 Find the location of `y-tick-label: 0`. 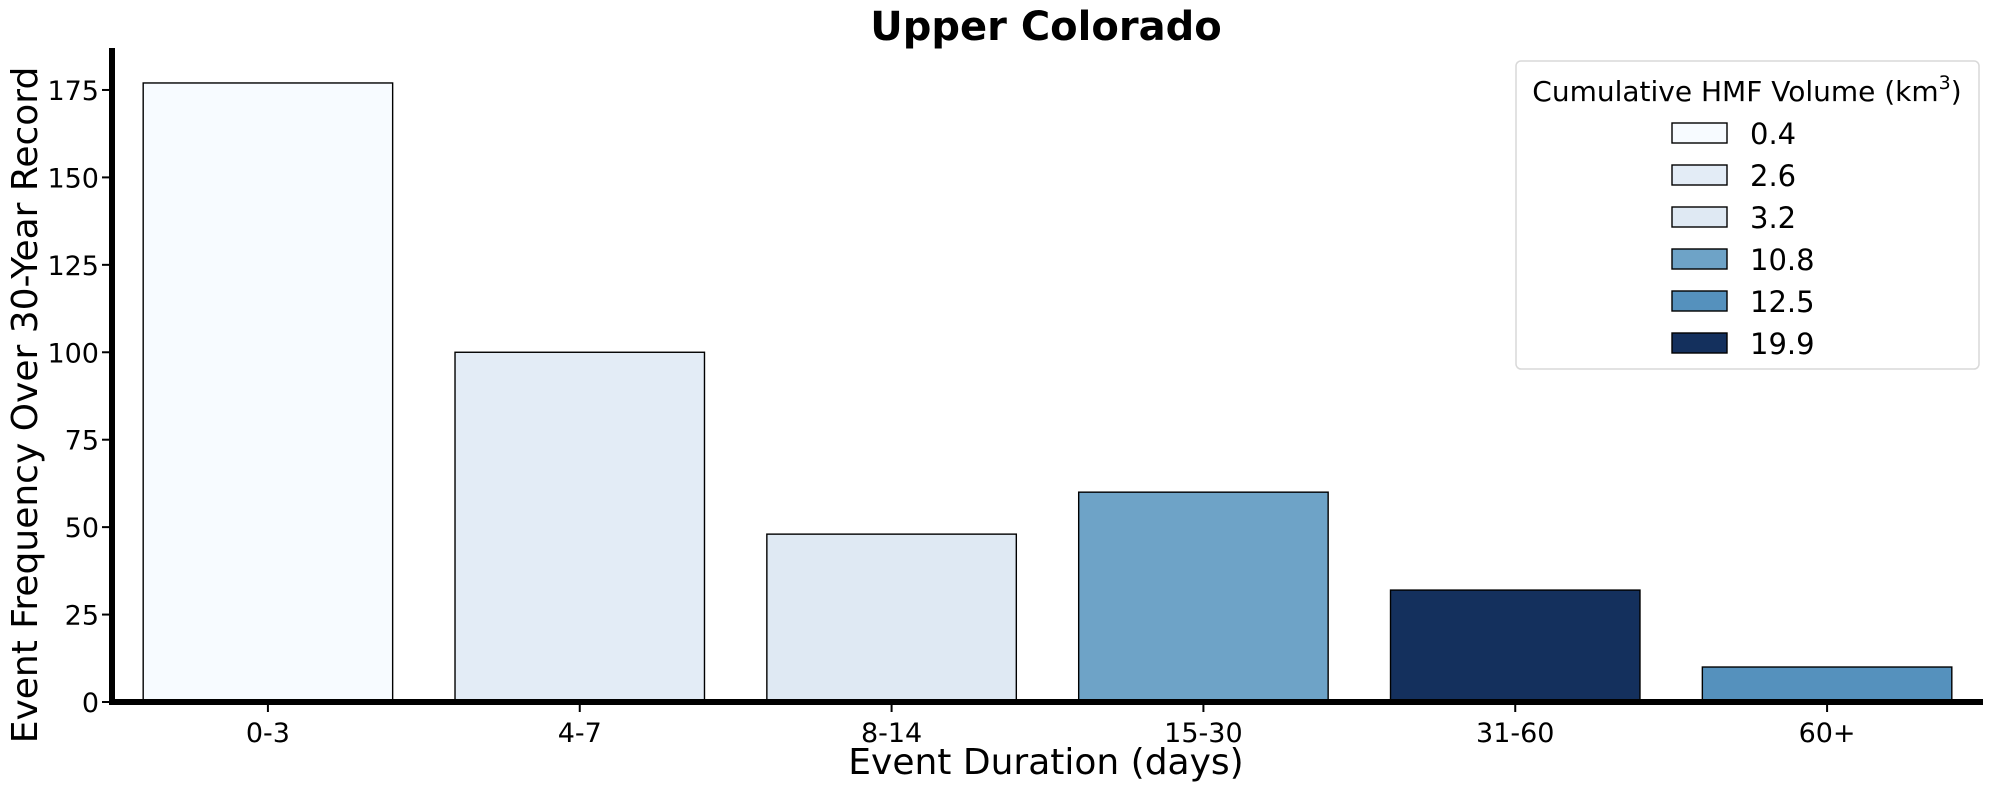

y-tick-label: 0 is located at coordinates (90, 703).